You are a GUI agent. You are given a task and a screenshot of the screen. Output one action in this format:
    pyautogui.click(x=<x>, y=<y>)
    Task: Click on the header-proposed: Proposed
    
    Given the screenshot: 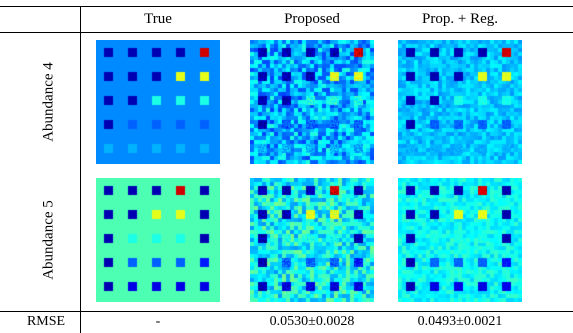 What is the action you would take?
    pyautogui.click(x=312, y=19)
    